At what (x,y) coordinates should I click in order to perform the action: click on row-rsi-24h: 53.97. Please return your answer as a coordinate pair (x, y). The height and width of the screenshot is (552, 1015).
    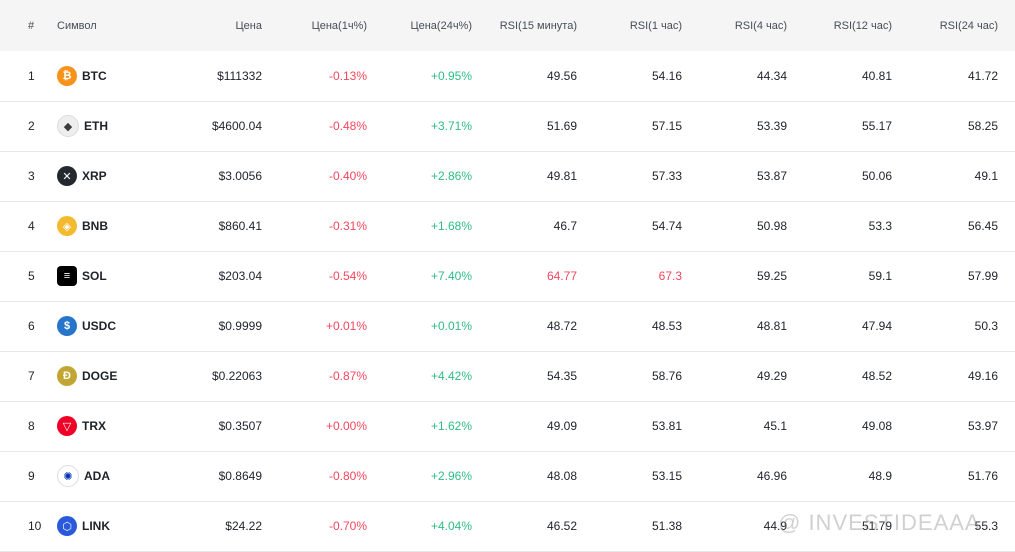
    Looking at the image, I should click on (982, 426).